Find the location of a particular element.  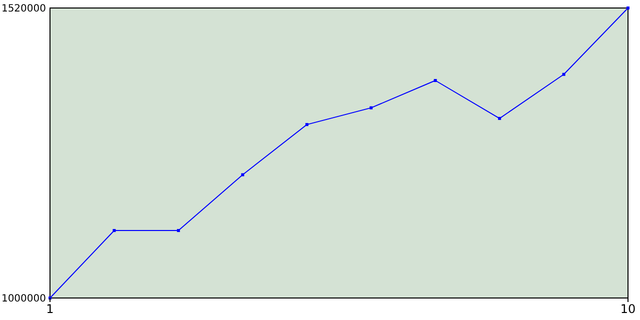

y-tick-label: 1520000 is located at coordinates (23, 9).